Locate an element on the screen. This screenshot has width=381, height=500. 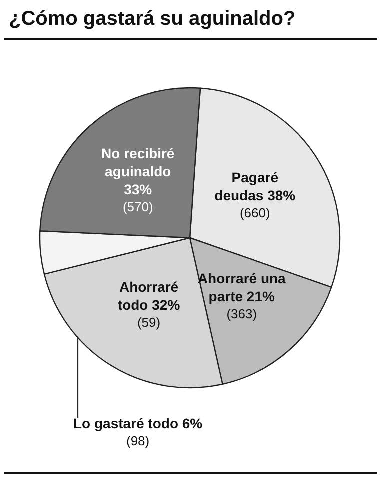
data-label: 33% (570) is located at coordinates (138, 197).